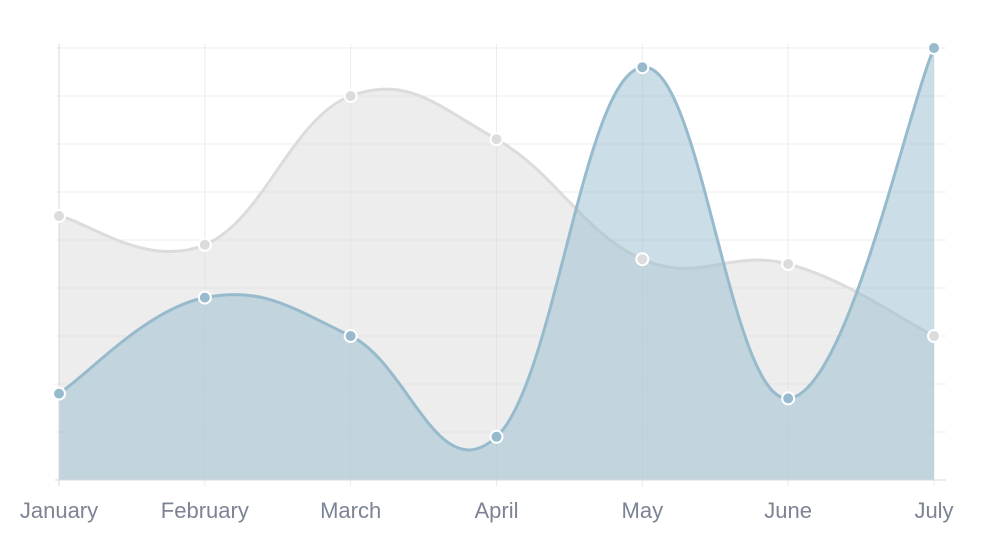 Image resolution: width=1002 pixels, height=556 pixels. Describe the element at coordinates (496, 436) in the screenshot. I see `series-2-point-april` at that location.